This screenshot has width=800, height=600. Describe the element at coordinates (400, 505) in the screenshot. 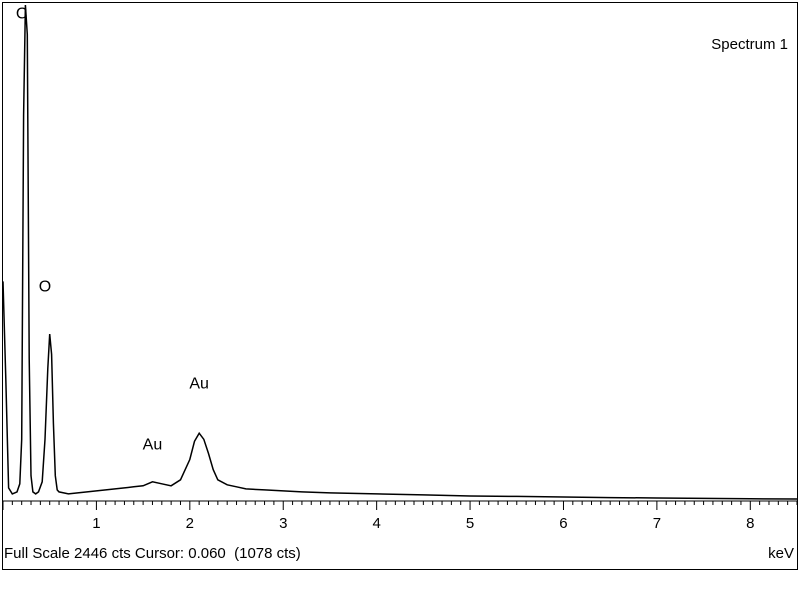

I see `x-axis-ticks` at that location.